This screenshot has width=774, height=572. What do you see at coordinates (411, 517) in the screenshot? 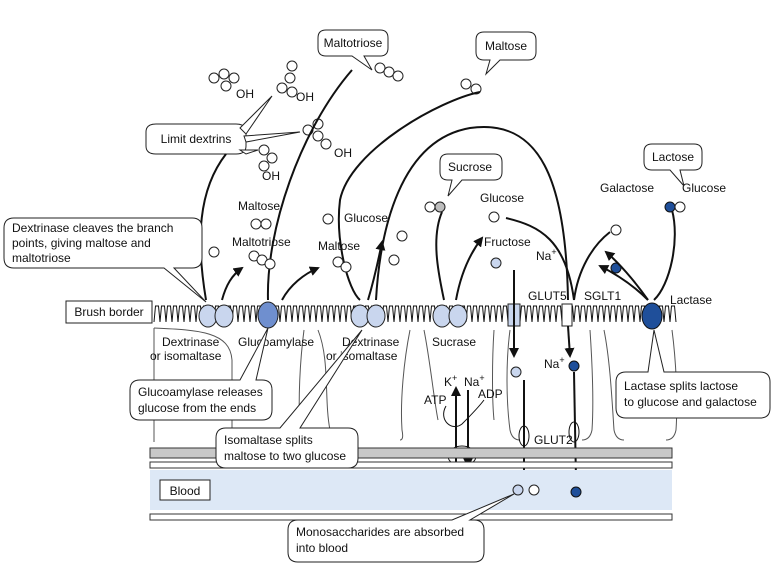
I see `capillary-wall-bottom` at bounding box center [411, 517].